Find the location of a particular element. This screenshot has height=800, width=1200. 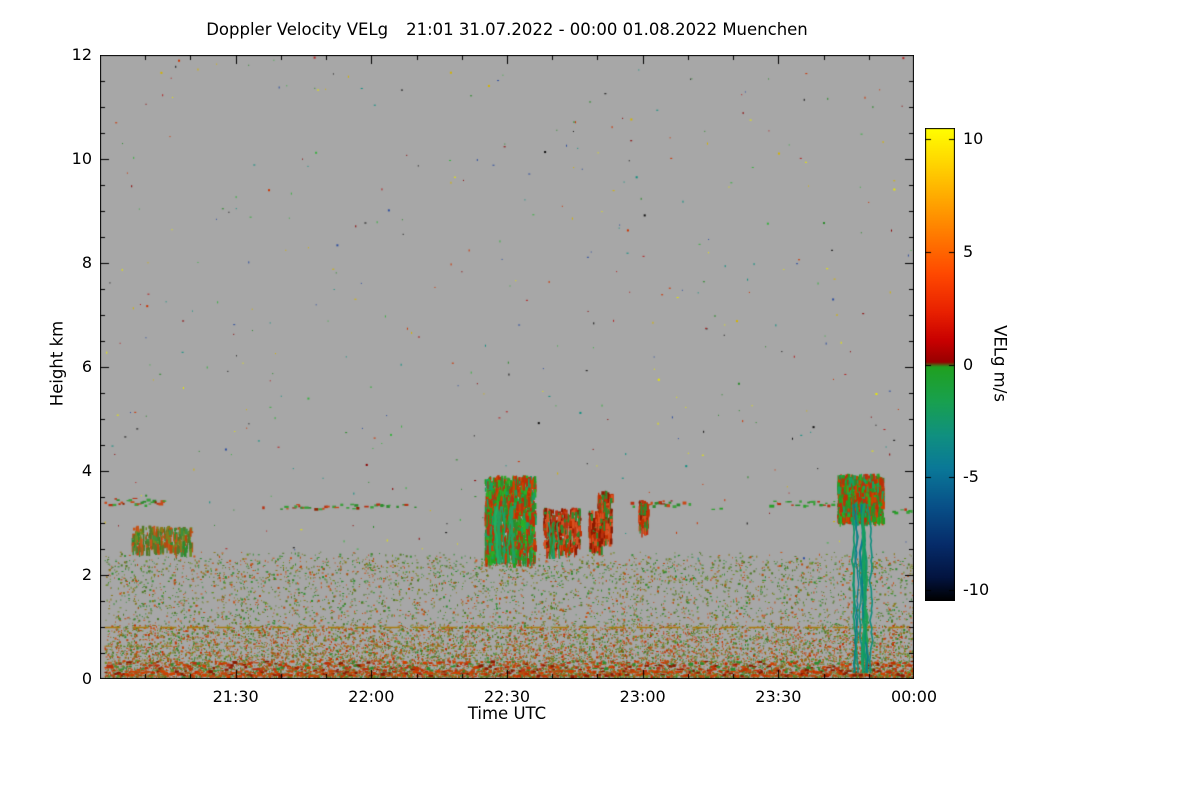

colorbar-tick-label: -10 is located at coordinates (976, 589).